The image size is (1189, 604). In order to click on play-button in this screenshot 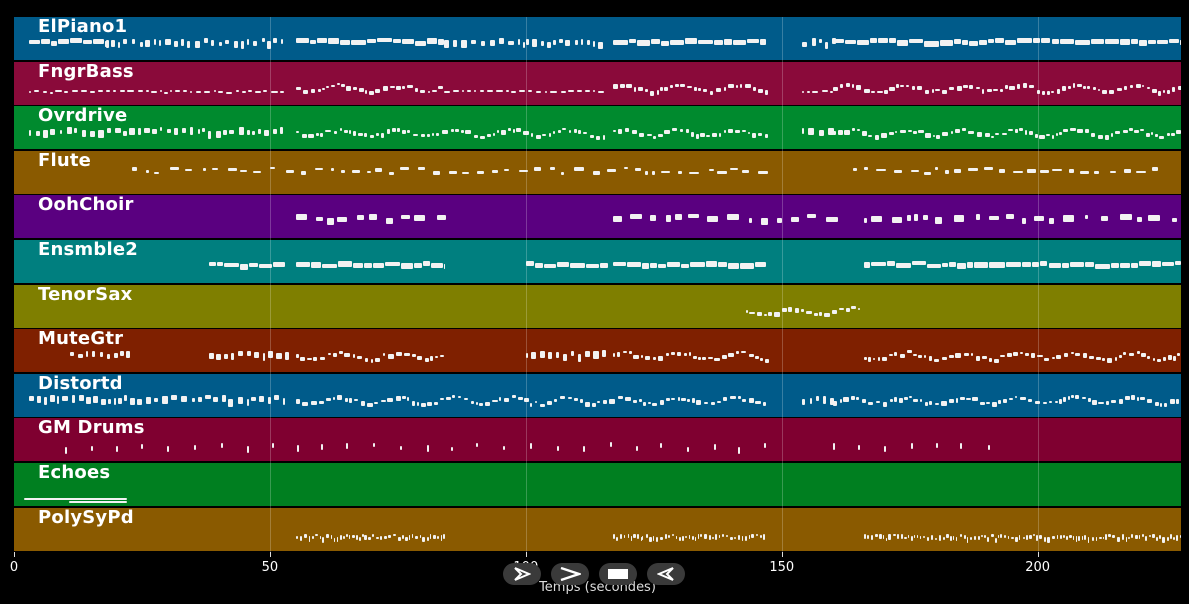, I will do `click(522, 574)`.